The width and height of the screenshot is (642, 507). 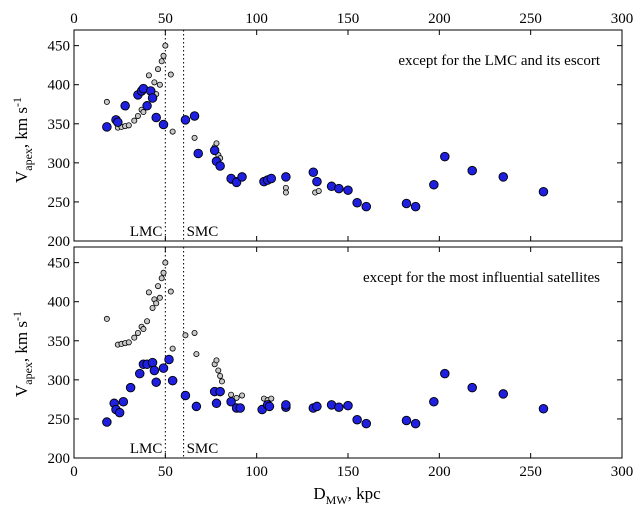 I want to click on y-axis-label-bottom: Vapex, km s-1, so click(x=22, y=354).